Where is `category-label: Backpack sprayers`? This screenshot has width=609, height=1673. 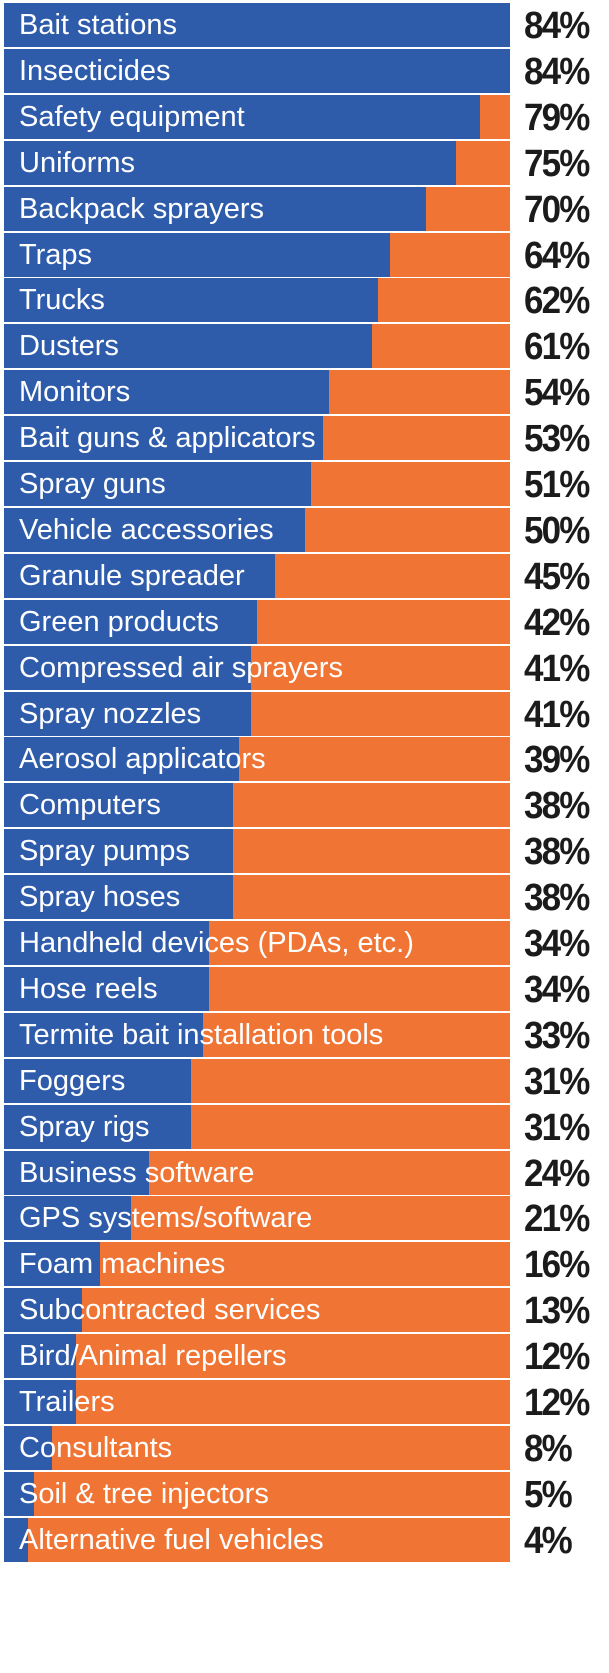
category-label: Backpack sprayers is located at coordinates (141, 208).